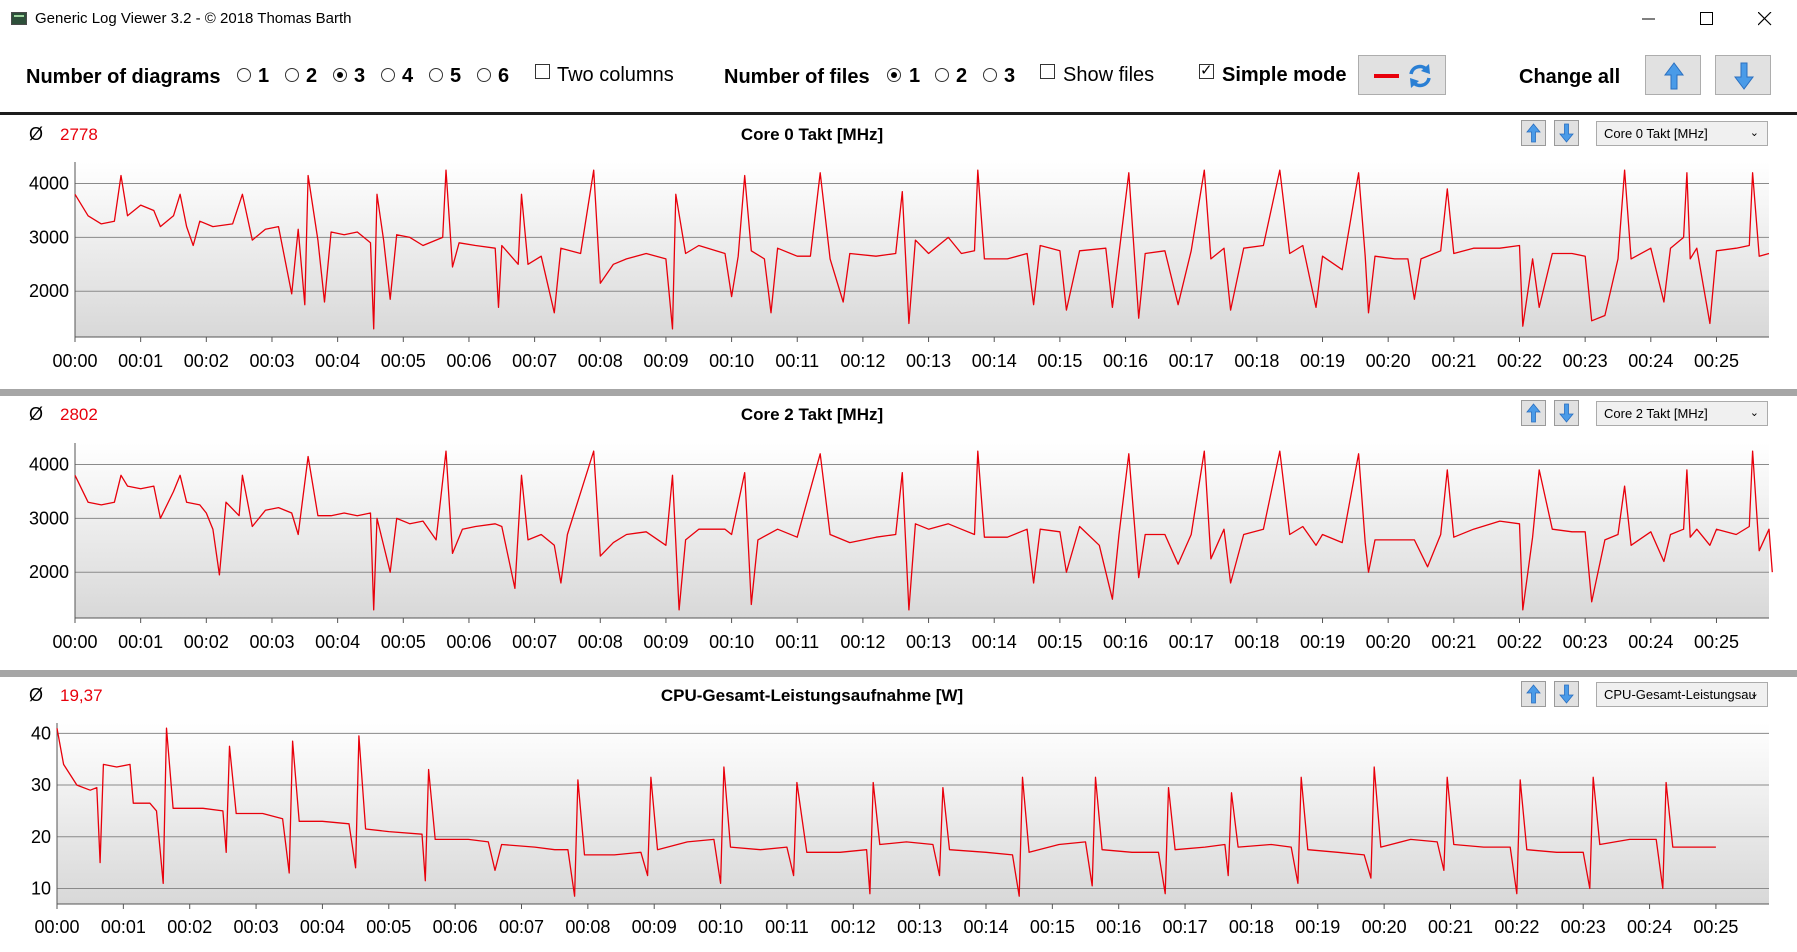  Describe the element at coordinates (542, 71) in the screenshot. I see `two-columns-checkbox` at that location.